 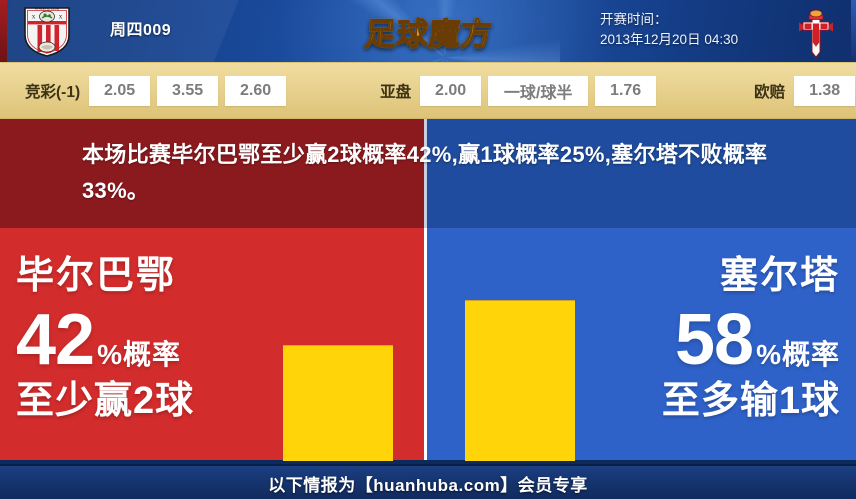 What do you see at coordinates (47, 9) in the screenshot?
I see `svg-text: ATHLETIC CLUB` at bounding box center [47, 9].